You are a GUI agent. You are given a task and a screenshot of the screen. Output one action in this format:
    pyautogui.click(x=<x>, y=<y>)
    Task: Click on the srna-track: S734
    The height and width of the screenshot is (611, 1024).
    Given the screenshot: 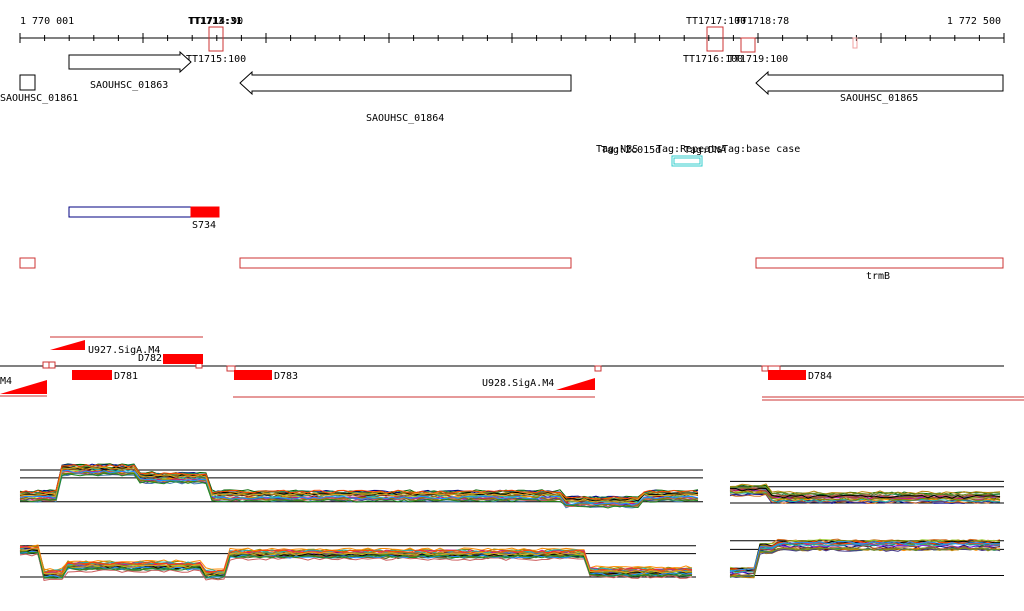 What is the action you would take?
    pyautogui.click(x=144, y=218)
    